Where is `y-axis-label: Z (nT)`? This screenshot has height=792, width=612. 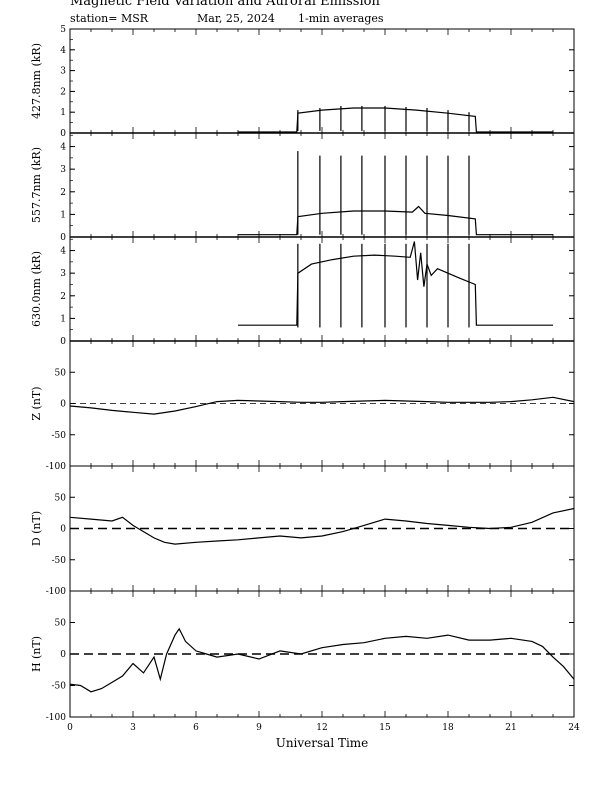
y-axis-label: Z (nT) is located at coordinates (36, 403).